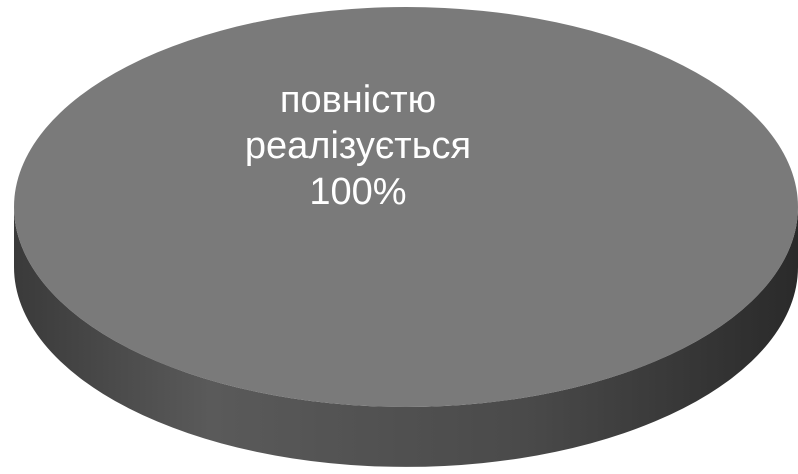 This screenshot has width=798, height=474. What do you see at coordinates (358, 146) in the screenshot?
I see `slice-name-label: реалізується` at bounding box center [358, 146].